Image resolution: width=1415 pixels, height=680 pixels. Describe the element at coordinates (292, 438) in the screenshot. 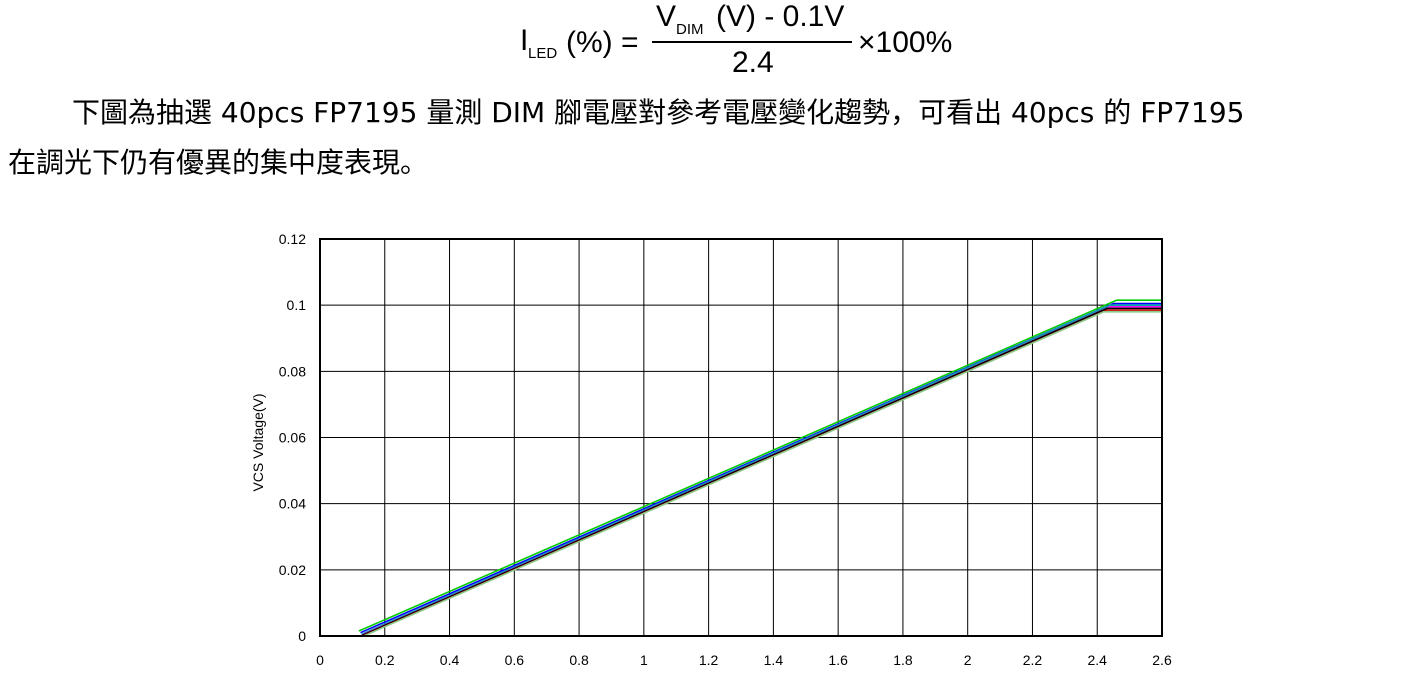

I see `y-tick-label: 0.06` at that location.